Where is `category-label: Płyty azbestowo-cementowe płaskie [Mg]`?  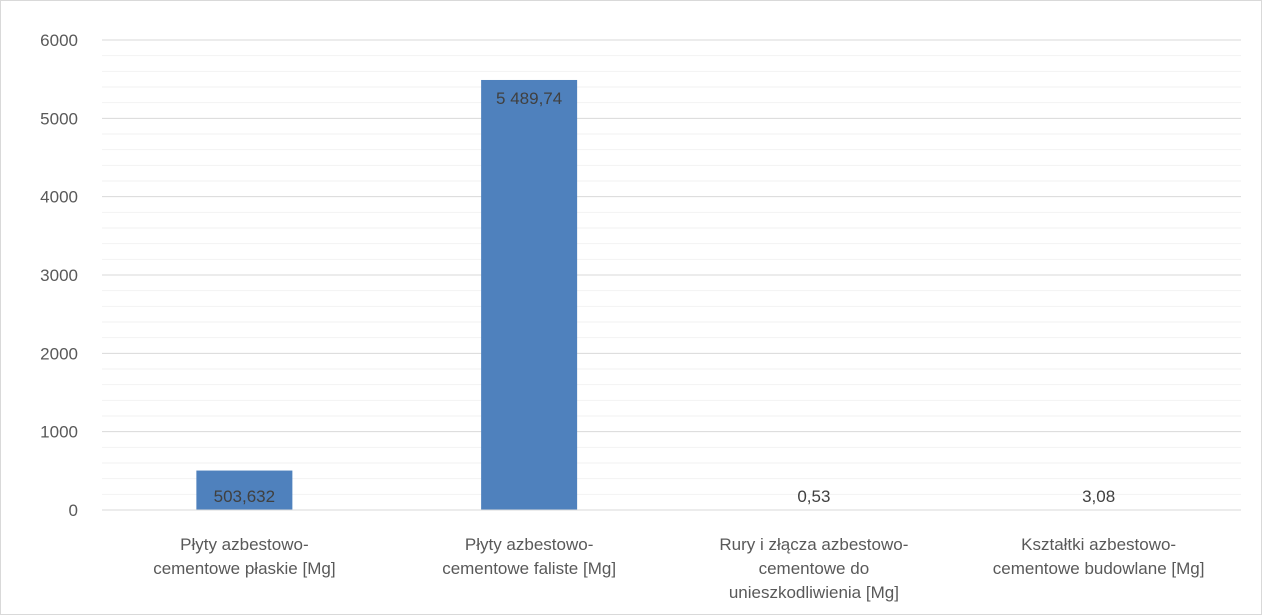 category-label: Płyty azbestowo-cementowe płaskie [Mg] is located at coordinates (244, 556).